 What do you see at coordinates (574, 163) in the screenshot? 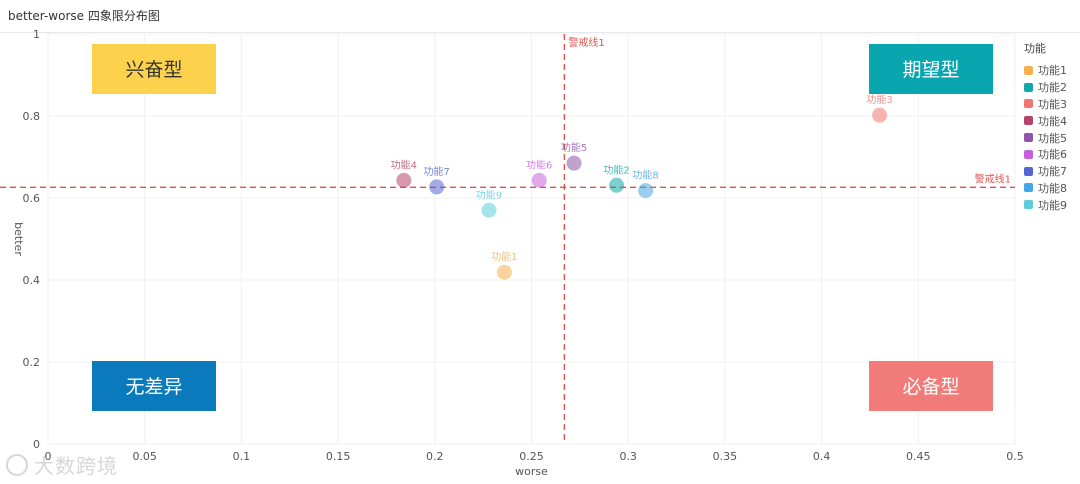
I see `scatter-point-功能5` at bounding box center [574, 163].